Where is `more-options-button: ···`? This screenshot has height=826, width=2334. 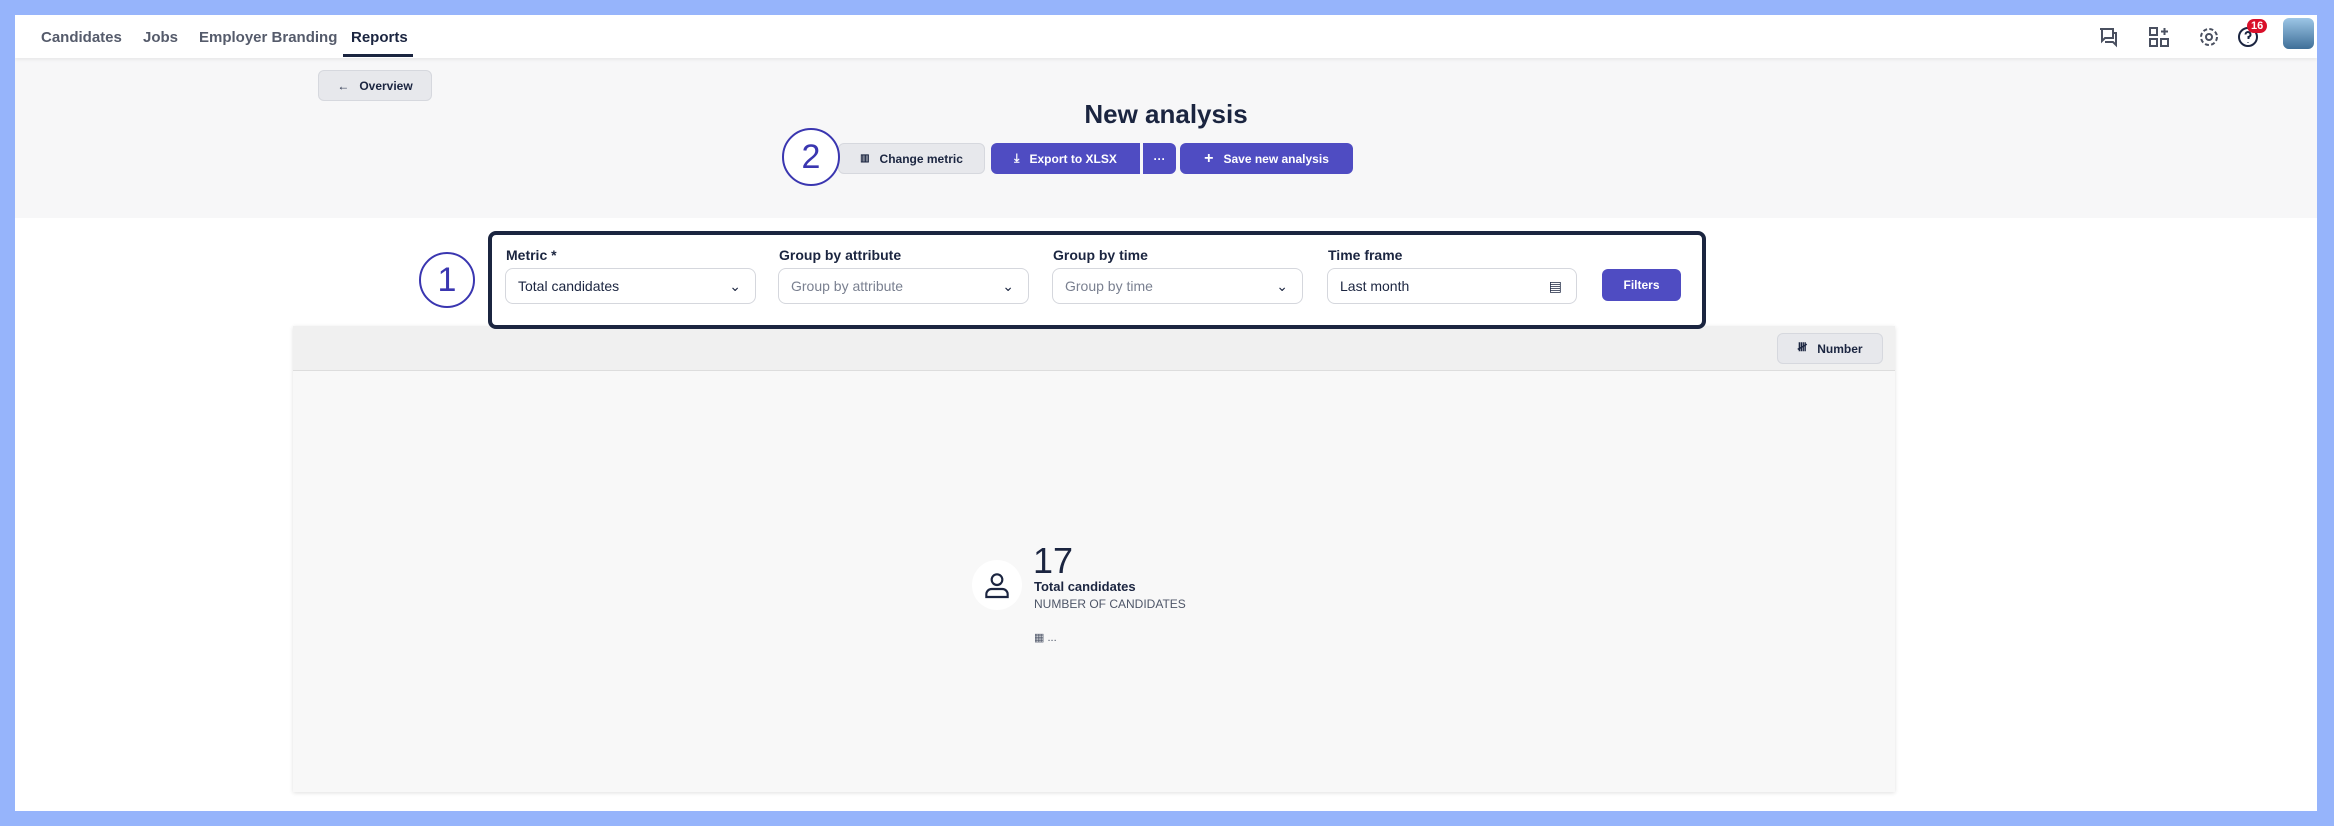
more-options-button: ··· is located at coordinates (1159, 158).